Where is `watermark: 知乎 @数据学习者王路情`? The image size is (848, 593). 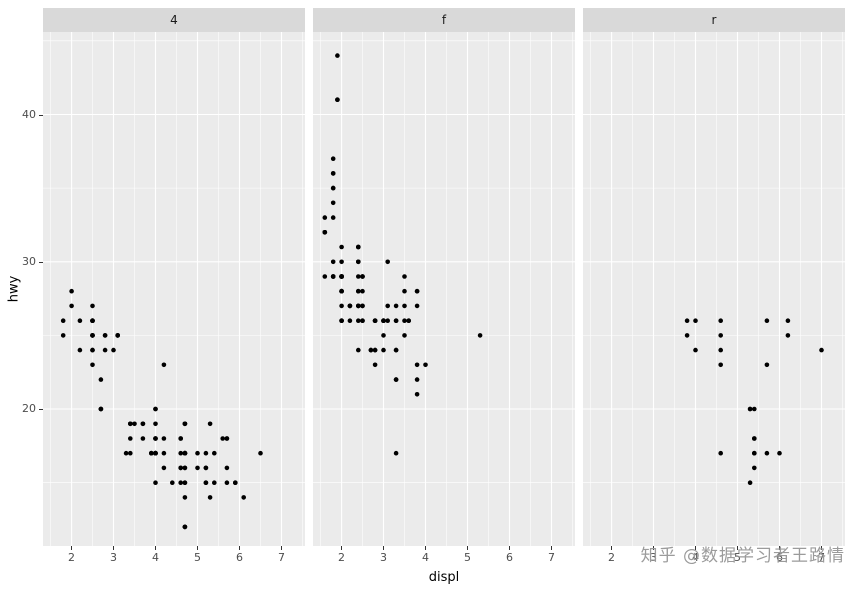 watermark: 知乎 @数据学习者王路情 is located at coordinates (742, 556).